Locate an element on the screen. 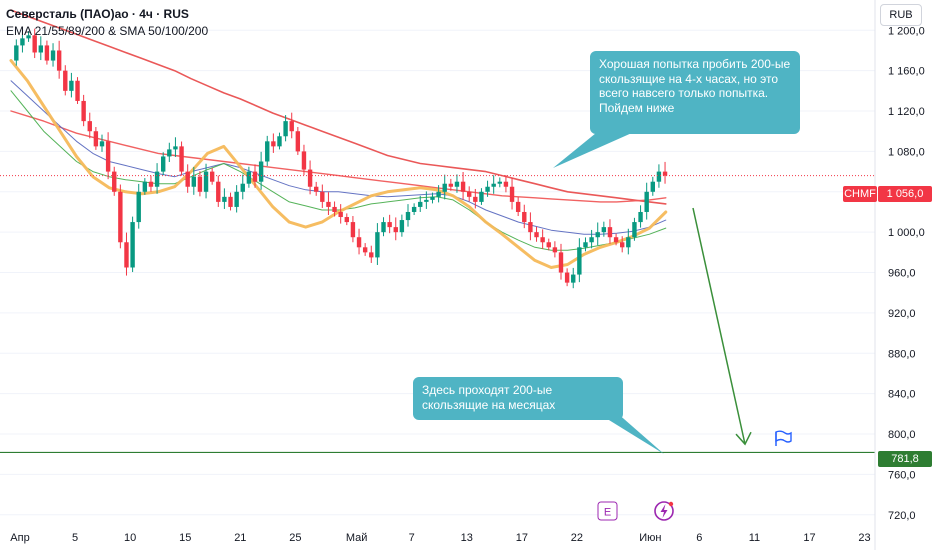 This screenshot has height=550, width=932. flag-icon is located at coordinates (783, 438).